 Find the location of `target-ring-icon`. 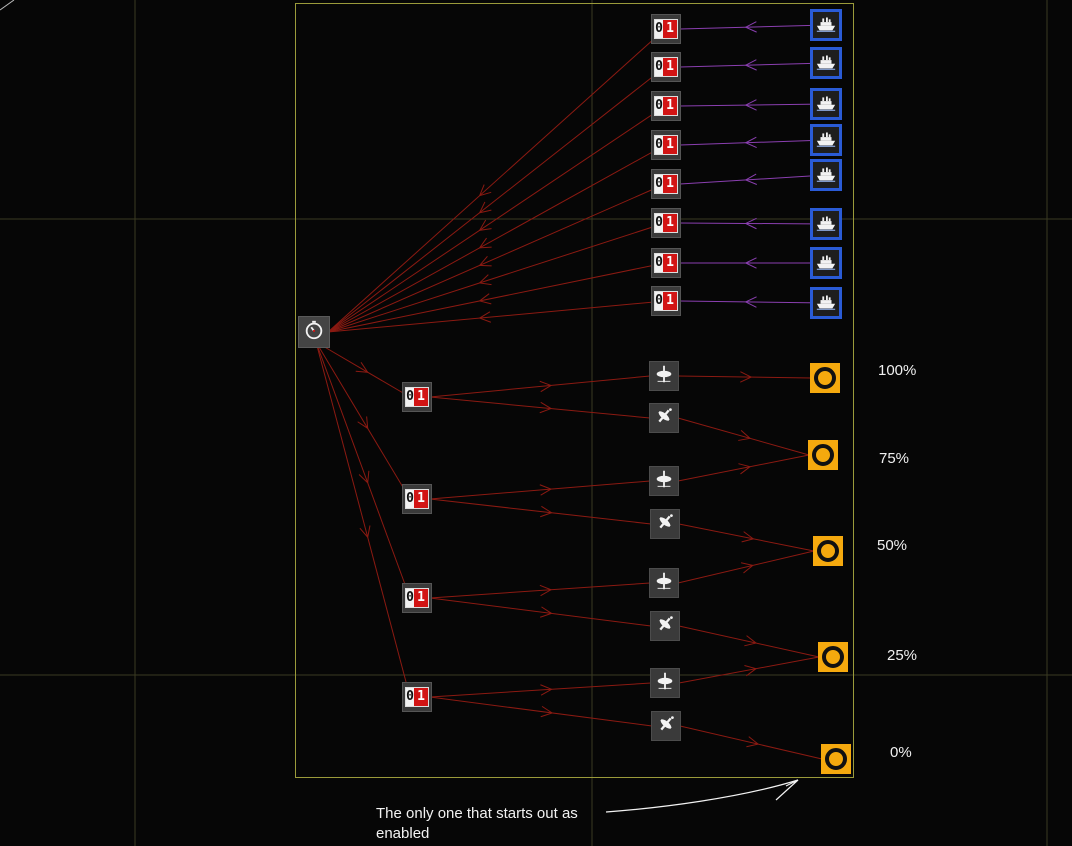

target-ring-icon is located at coordinates (836, 759).